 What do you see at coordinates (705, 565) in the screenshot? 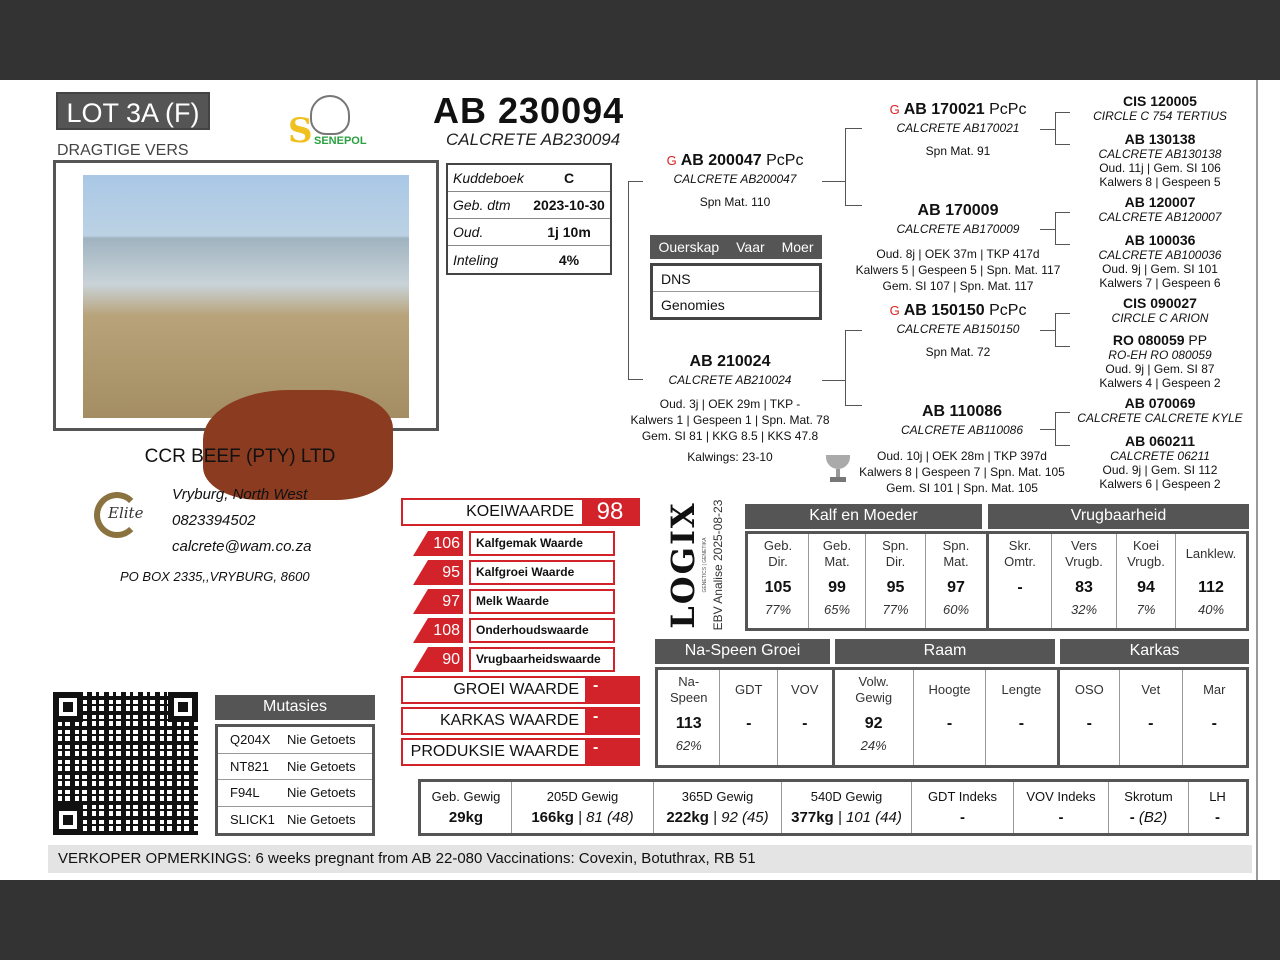
I see `logix-tagline: GENETICS | GENETIKA` at bounding box center [705, 565].